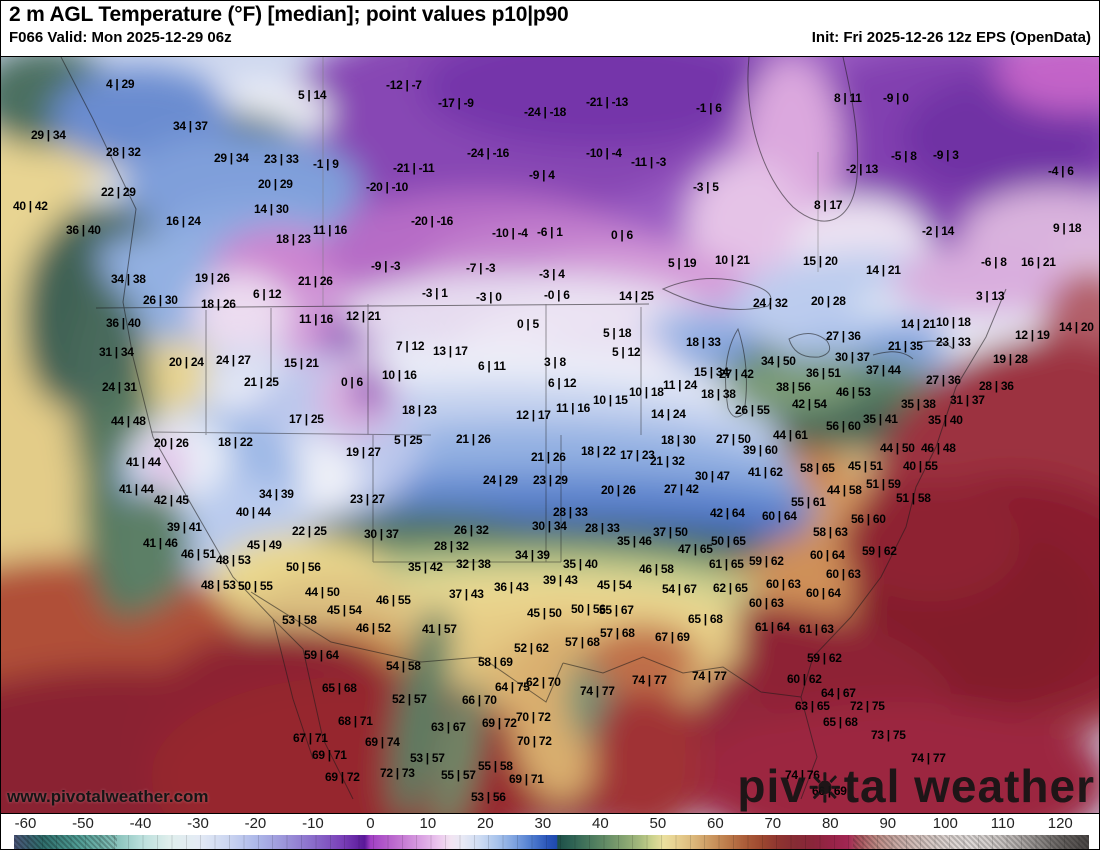 Image resolution: width=1100 pixels, height=850 pixels. Describe the element at coordinates (439, 629) in the screenshot. I see `point-value: 41 | 57` at that location.